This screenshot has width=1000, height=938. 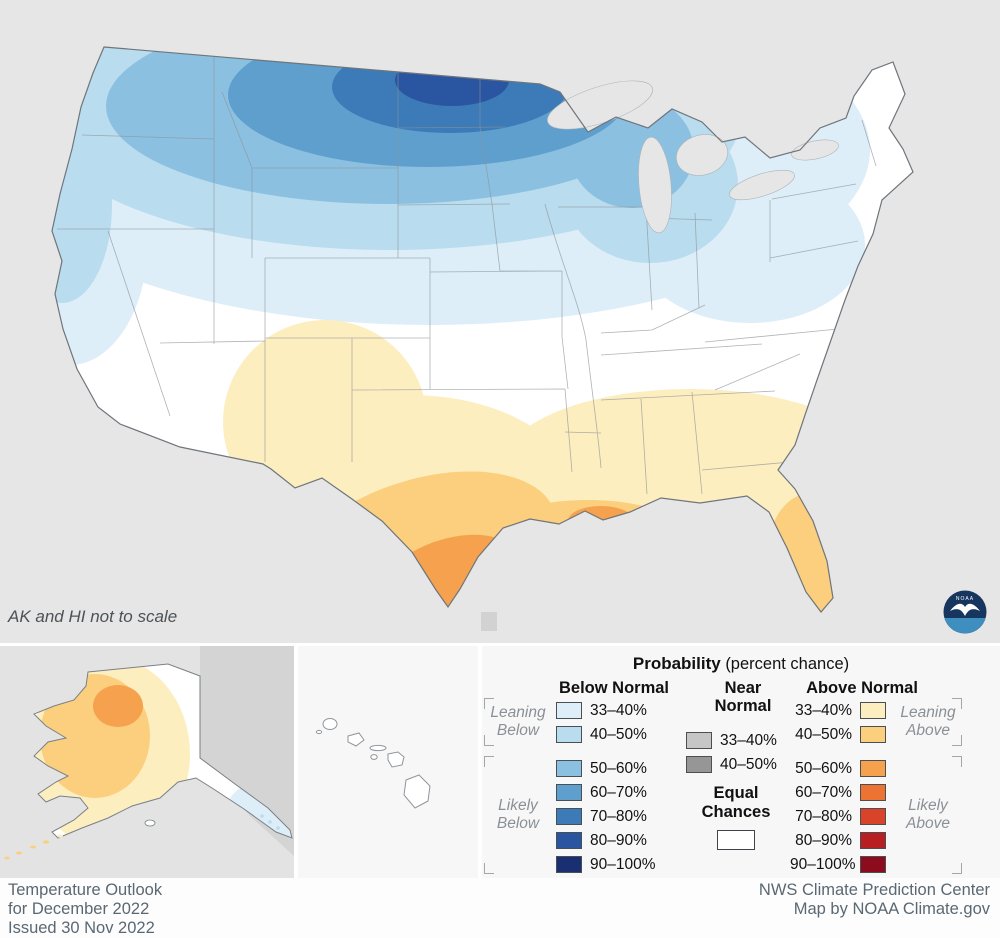 I want to click on hawaii-inset-map, so click(x=388, y=762).